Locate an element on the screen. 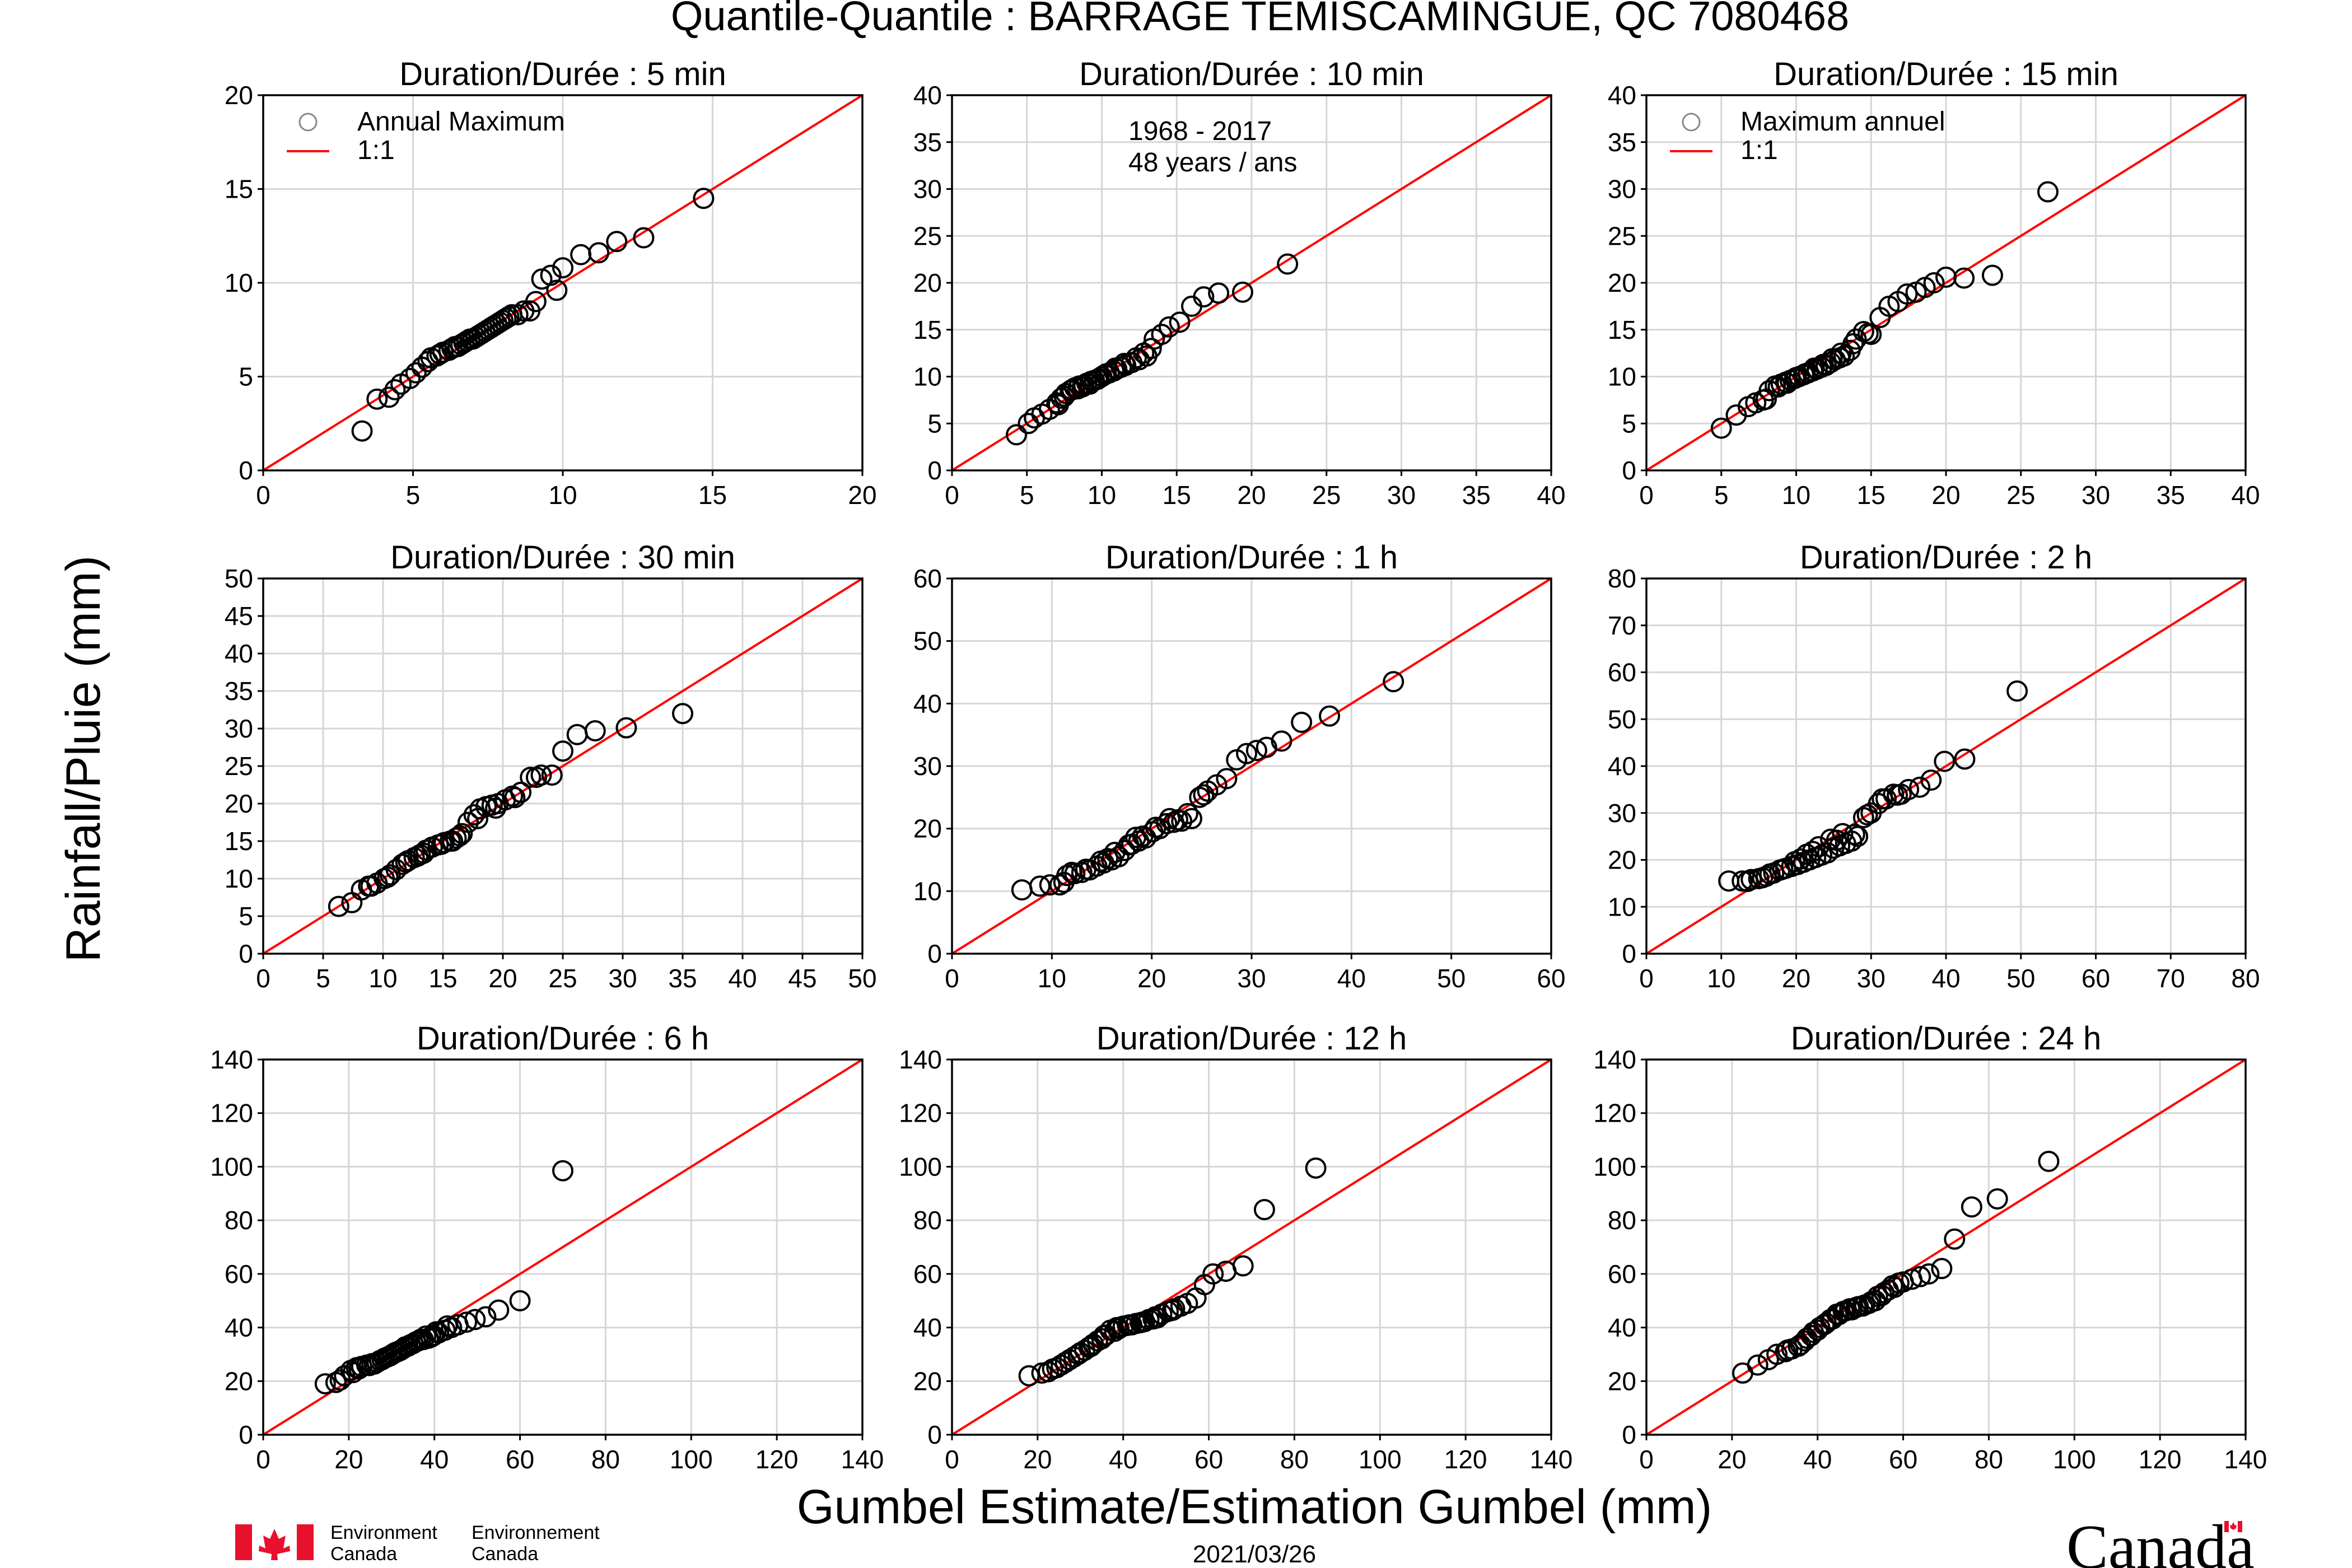  x-tick-label: 15 is located at coordinates (1872, 495).